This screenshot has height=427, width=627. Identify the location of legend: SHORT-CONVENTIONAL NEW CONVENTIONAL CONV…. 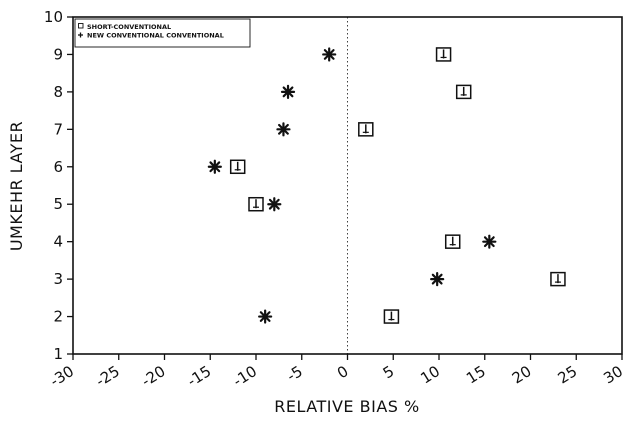
(162, 33).